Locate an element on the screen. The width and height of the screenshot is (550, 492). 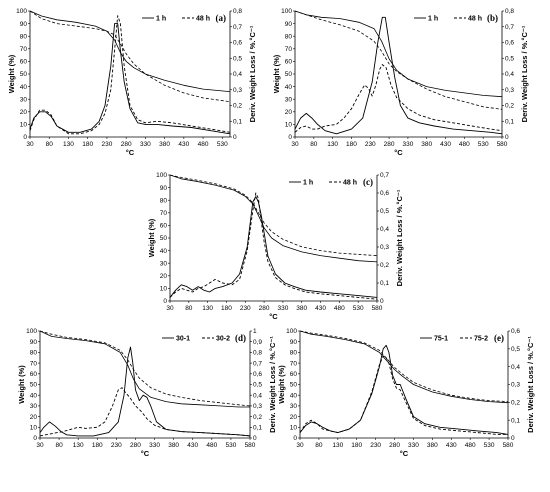
x-tick-label: 230 is located at coordinates (370, 144).